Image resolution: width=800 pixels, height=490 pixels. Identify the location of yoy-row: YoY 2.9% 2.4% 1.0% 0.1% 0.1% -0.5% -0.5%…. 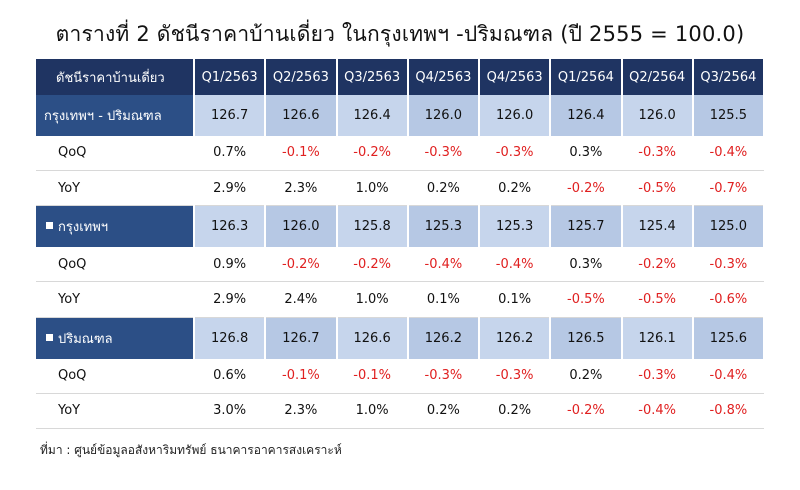
(400, 299).